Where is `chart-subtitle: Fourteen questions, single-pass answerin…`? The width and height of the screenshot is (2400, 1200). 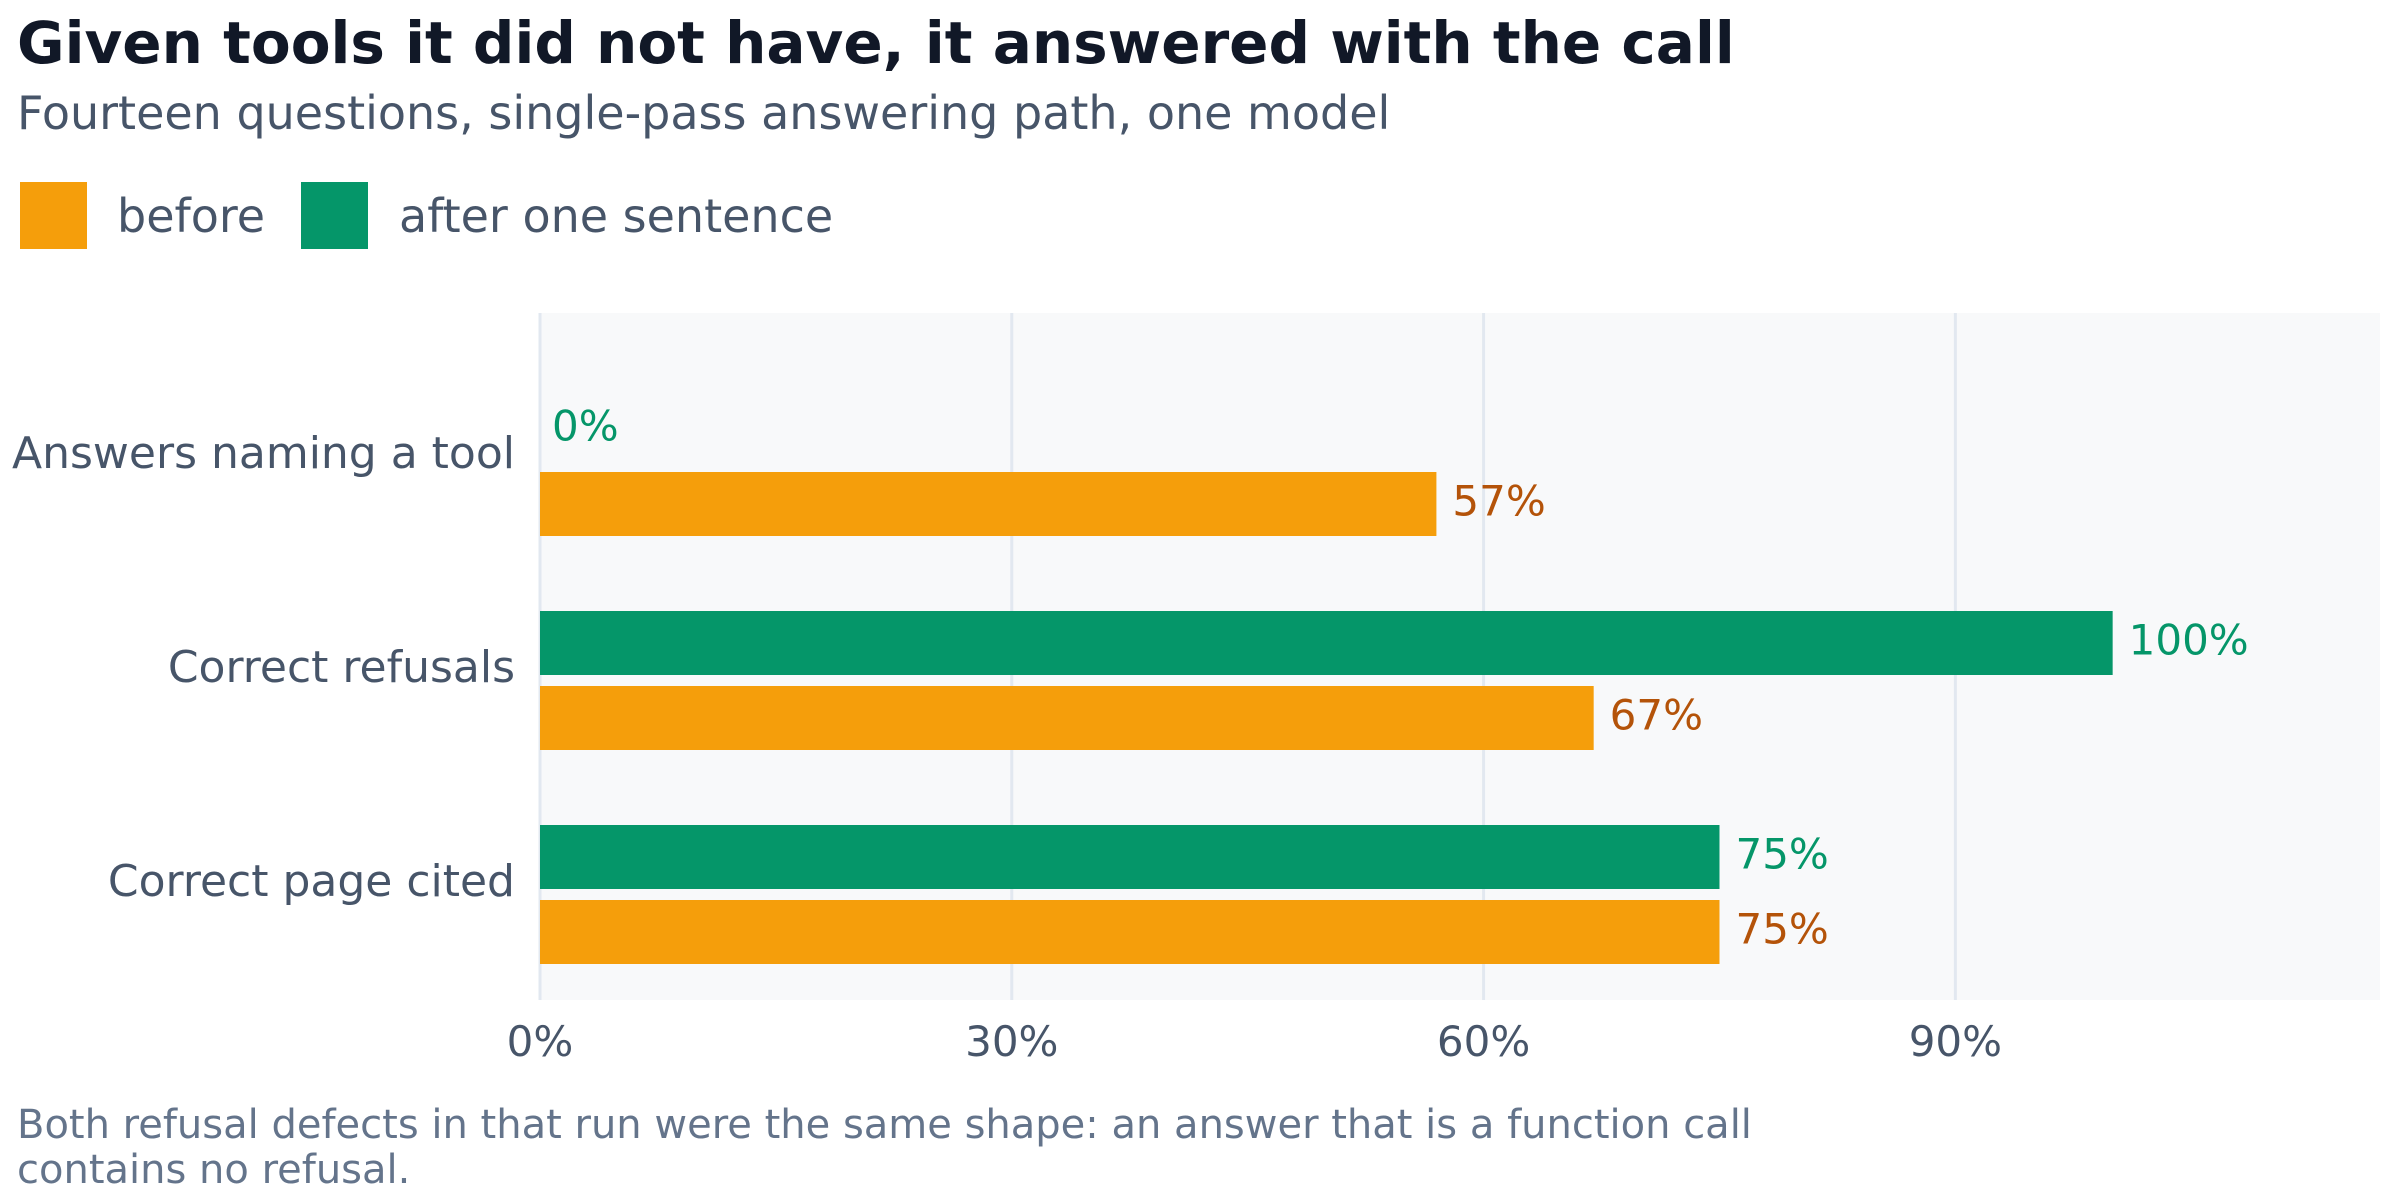 chart-subtitle: Fourteen questions, single-pass answerin… is located at coordinates (703, 113).